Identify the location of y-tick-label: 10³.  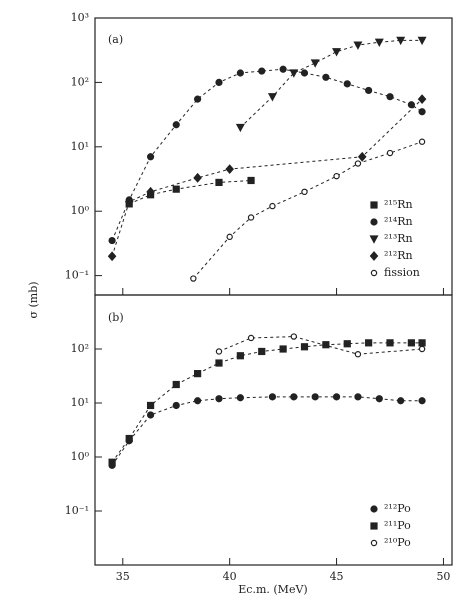
(80, 17).